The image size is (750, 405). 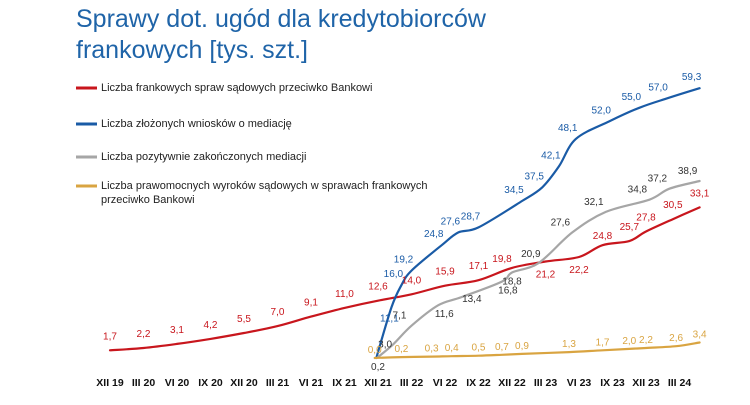 What do you see at coordinates (478, 383) in the screenshot?
I see `x-tick-label-11: IX 22` at bounding box center [478, 383].